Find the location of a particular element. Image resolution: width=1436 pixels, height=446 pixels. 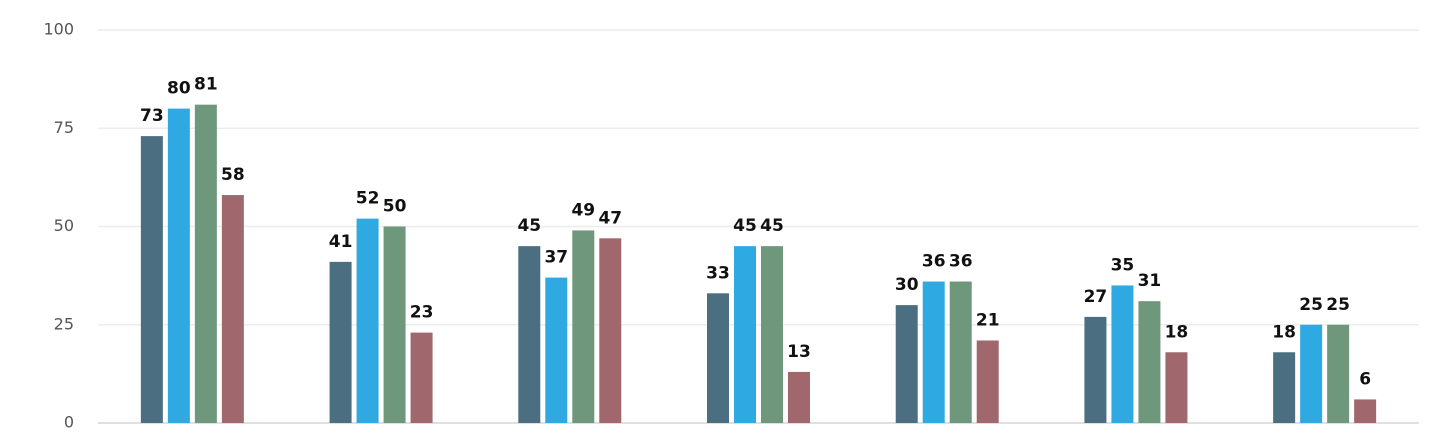

value-label: 21 is located at coordinates (988, 320).